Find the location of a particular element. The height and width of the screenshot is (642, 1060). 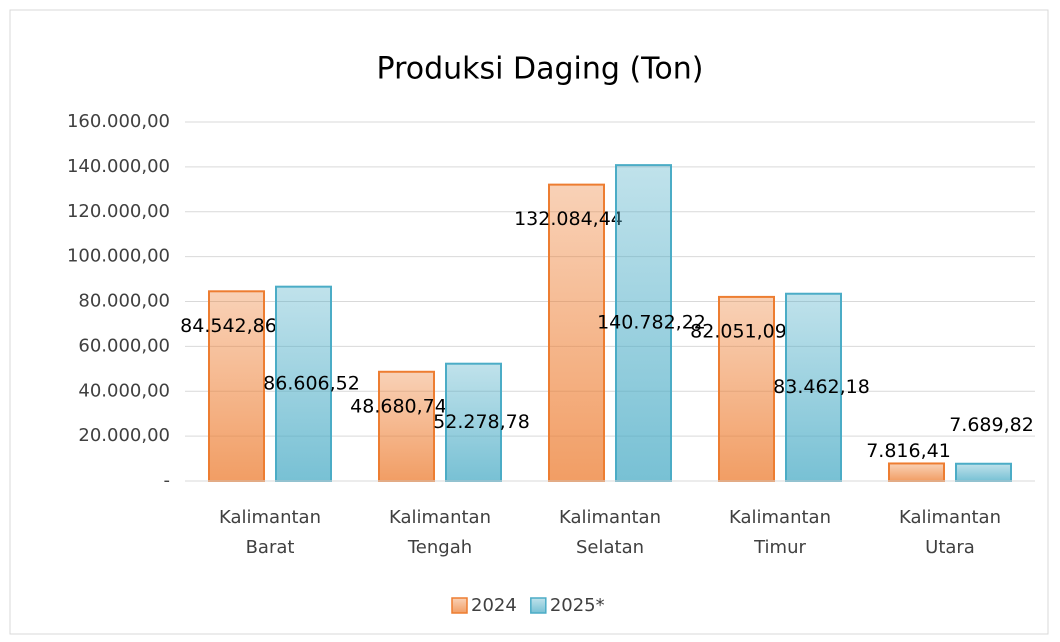

x-tick-label: Kalimantan Selatan is located at coordinates (610, 532).